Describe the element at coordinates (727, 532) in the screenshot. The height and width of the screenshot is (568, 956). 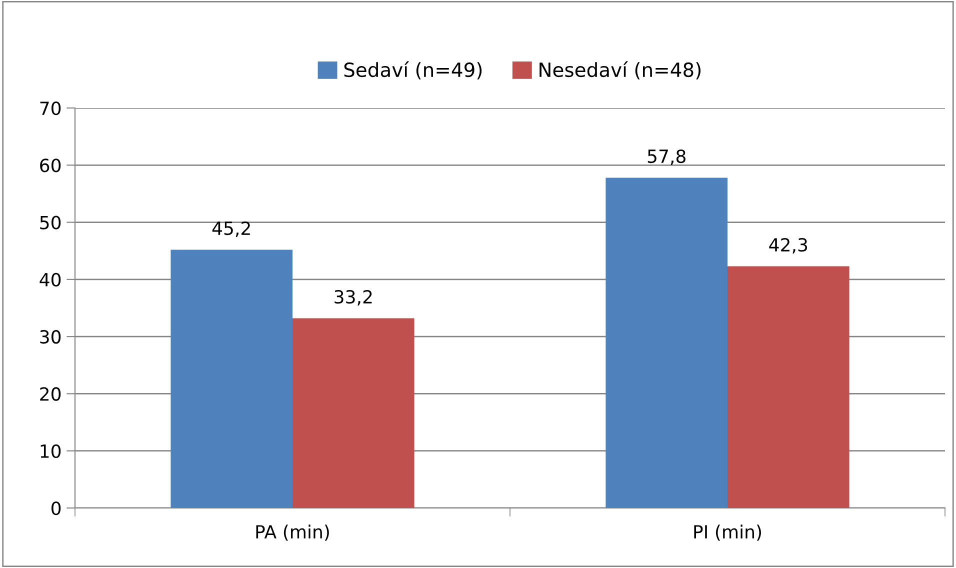
I see `x-tick-label: PI (min)` at that location.